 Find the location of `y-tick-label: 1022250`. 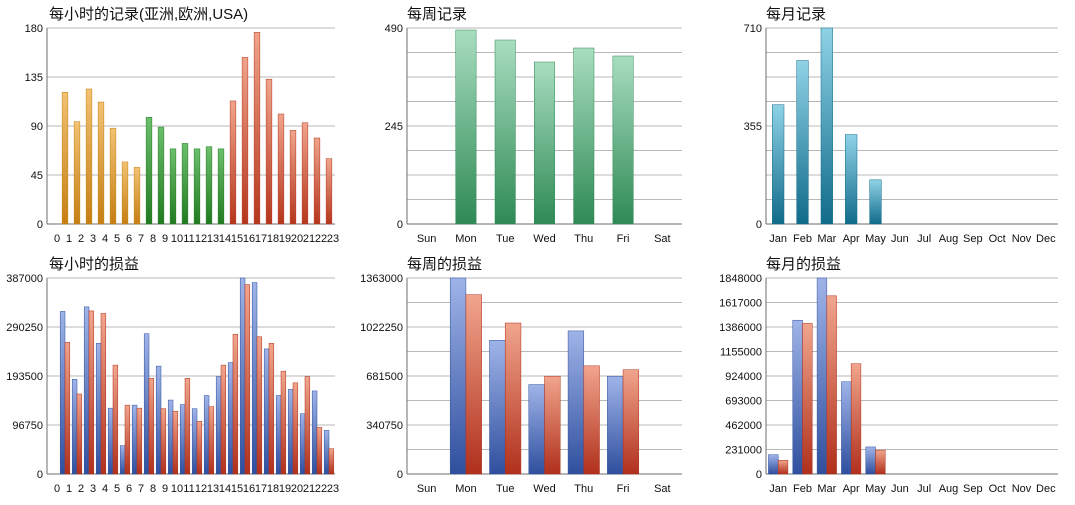

y-tick-label: 1022250 is located at coordinates (381, 328).